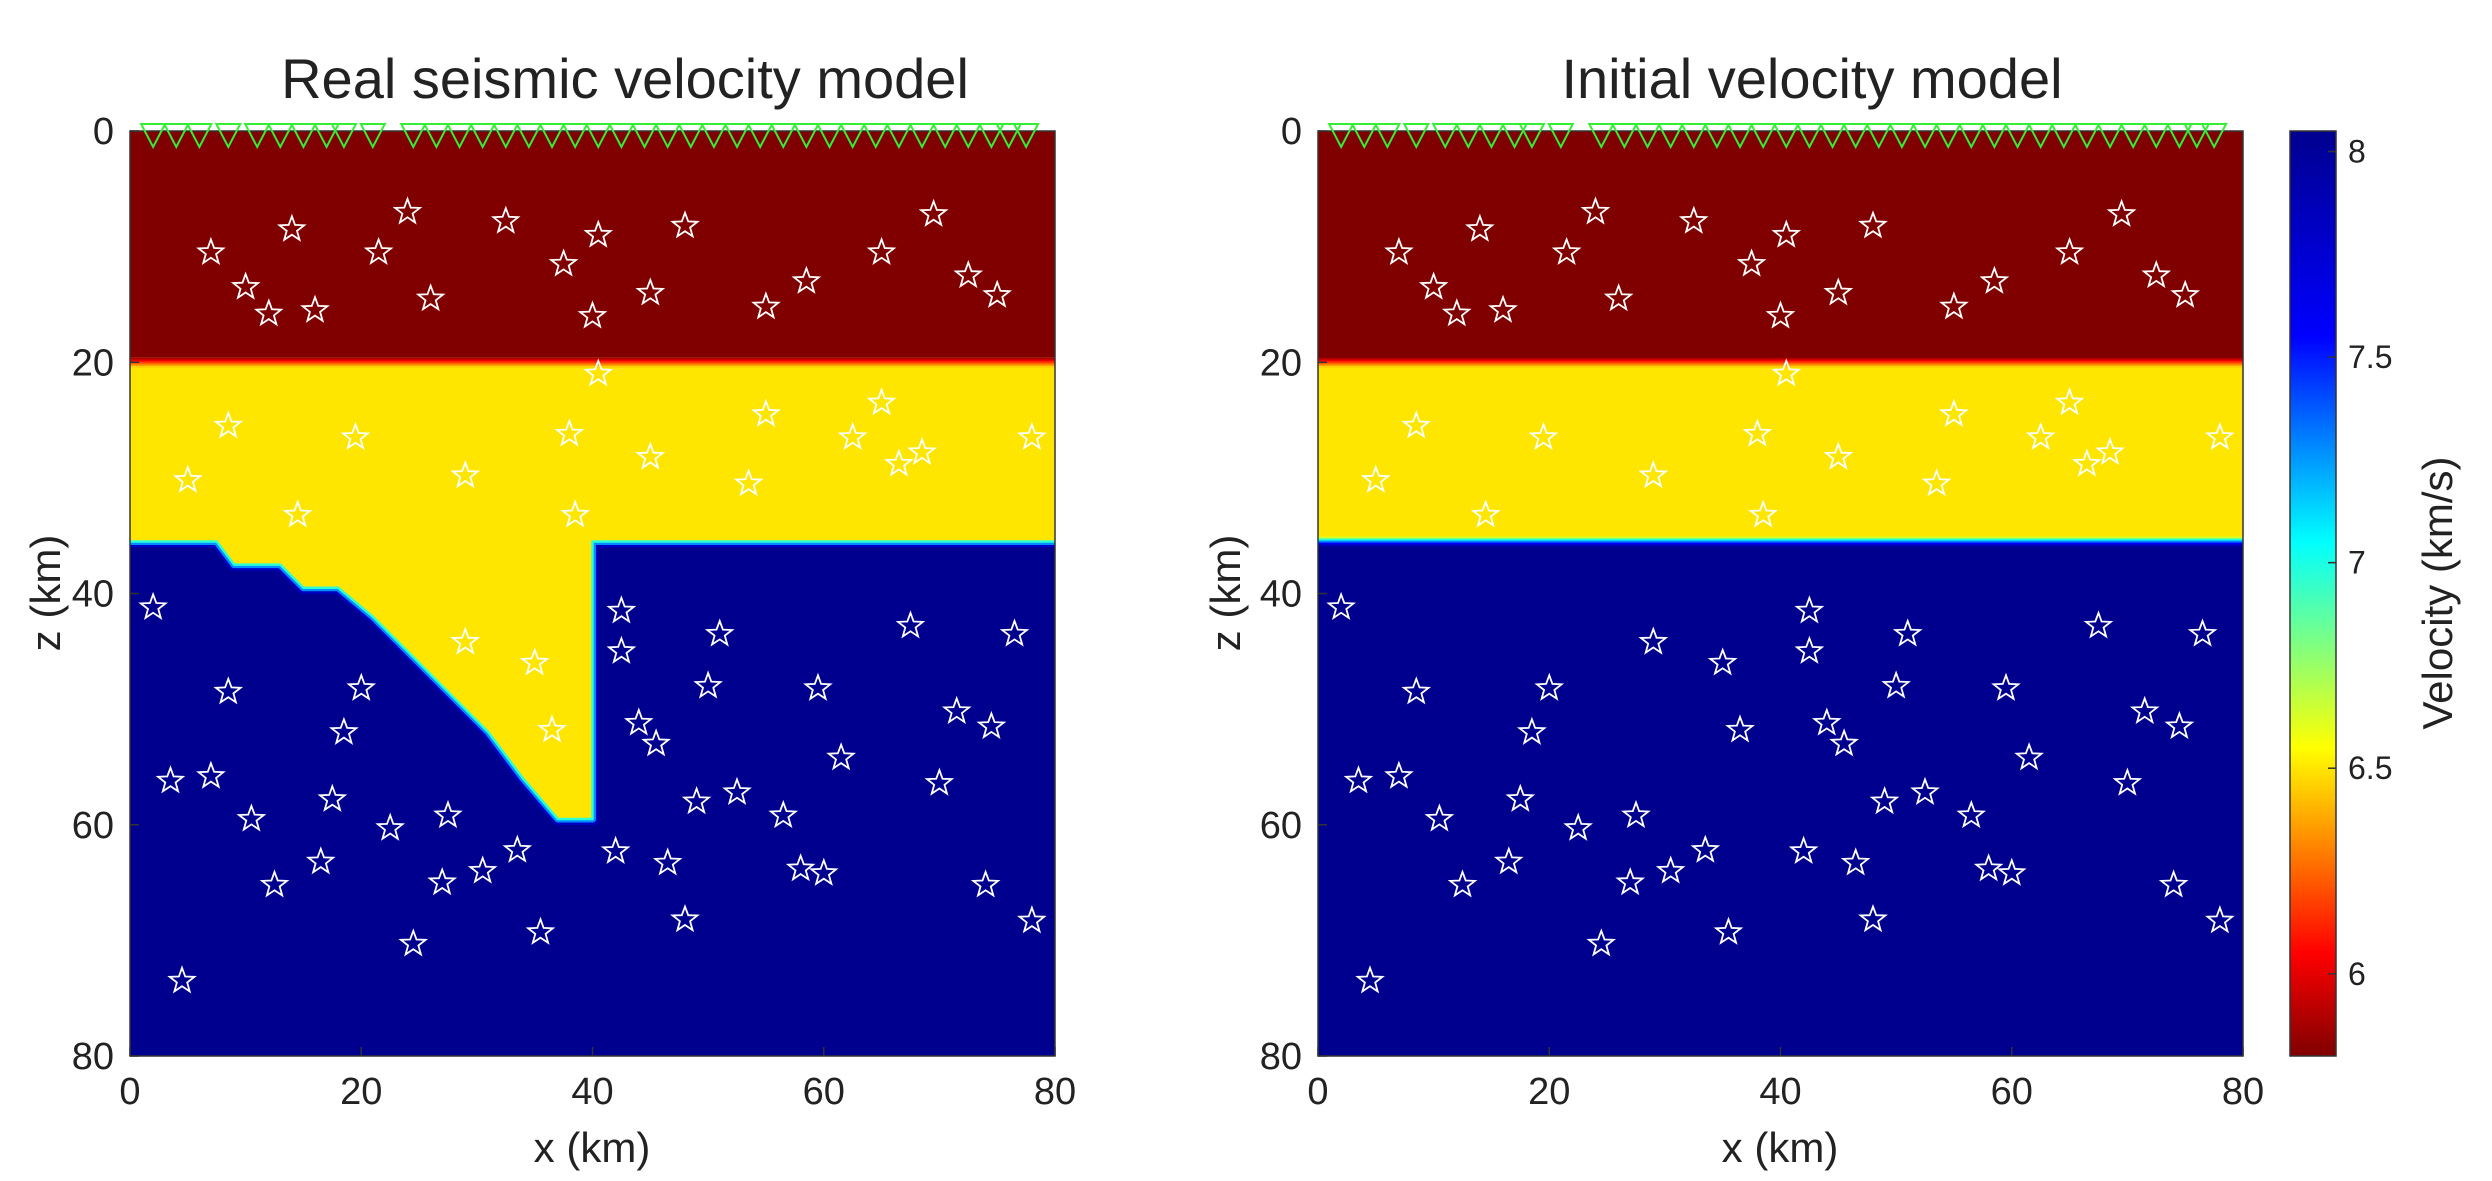 The width and height of the screenshot is (2492, 1181). What do you see at coordinates (103, 132) in the screenshot?
I see `y-tick-label: 0` at bounding box center [103, 132].